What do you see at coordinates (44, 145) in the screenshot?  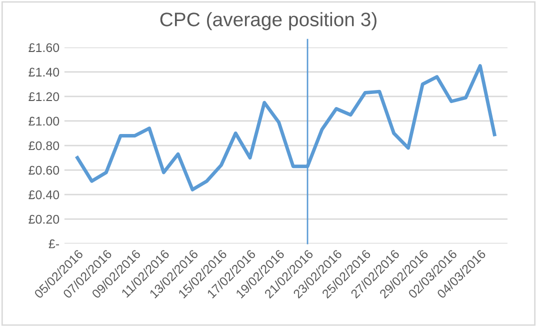 I see `y-tick-label: £0.80` at bounding box center [44, 145].